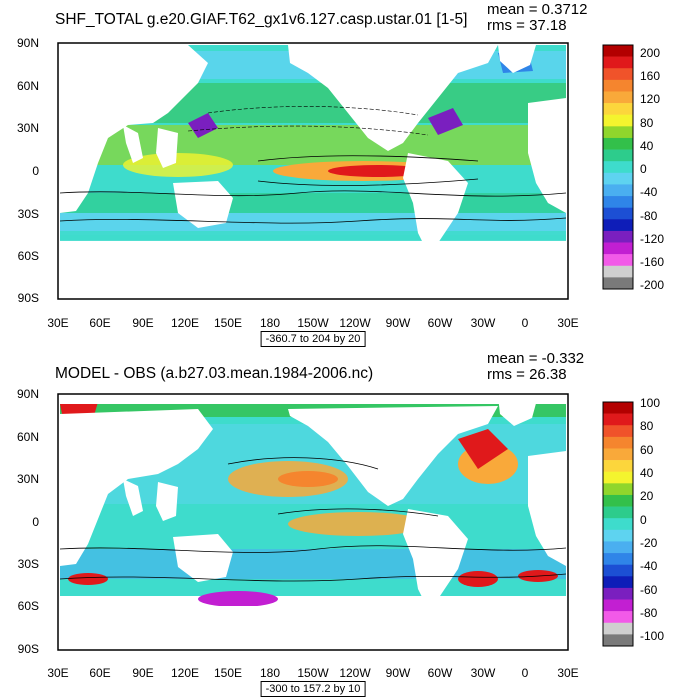 Image resolution: width=700 pixels, height=700 pixels. What do you see at coordinates (313, 689) in the screenshot?
I see `contour-range-box: -300 to 157.2 by 10` at bounding box center [313, 689].